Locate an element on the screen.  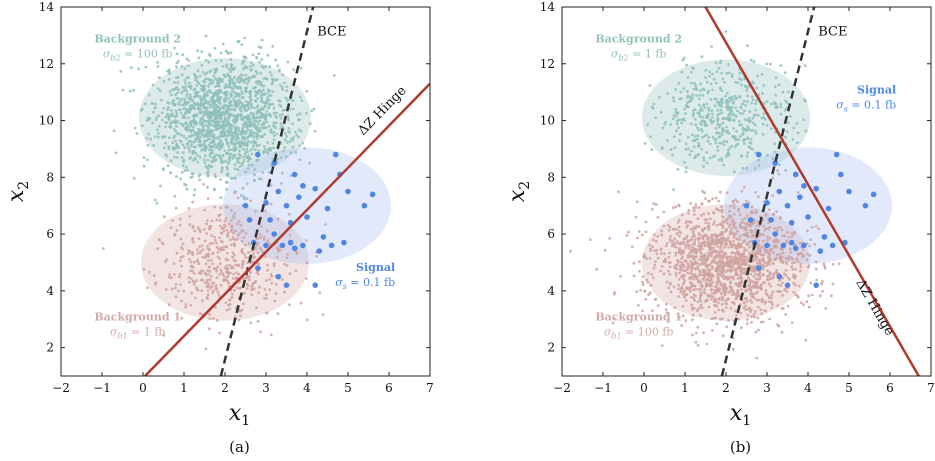
bg1-label: Background 1 is located at coordinates (638, 317).